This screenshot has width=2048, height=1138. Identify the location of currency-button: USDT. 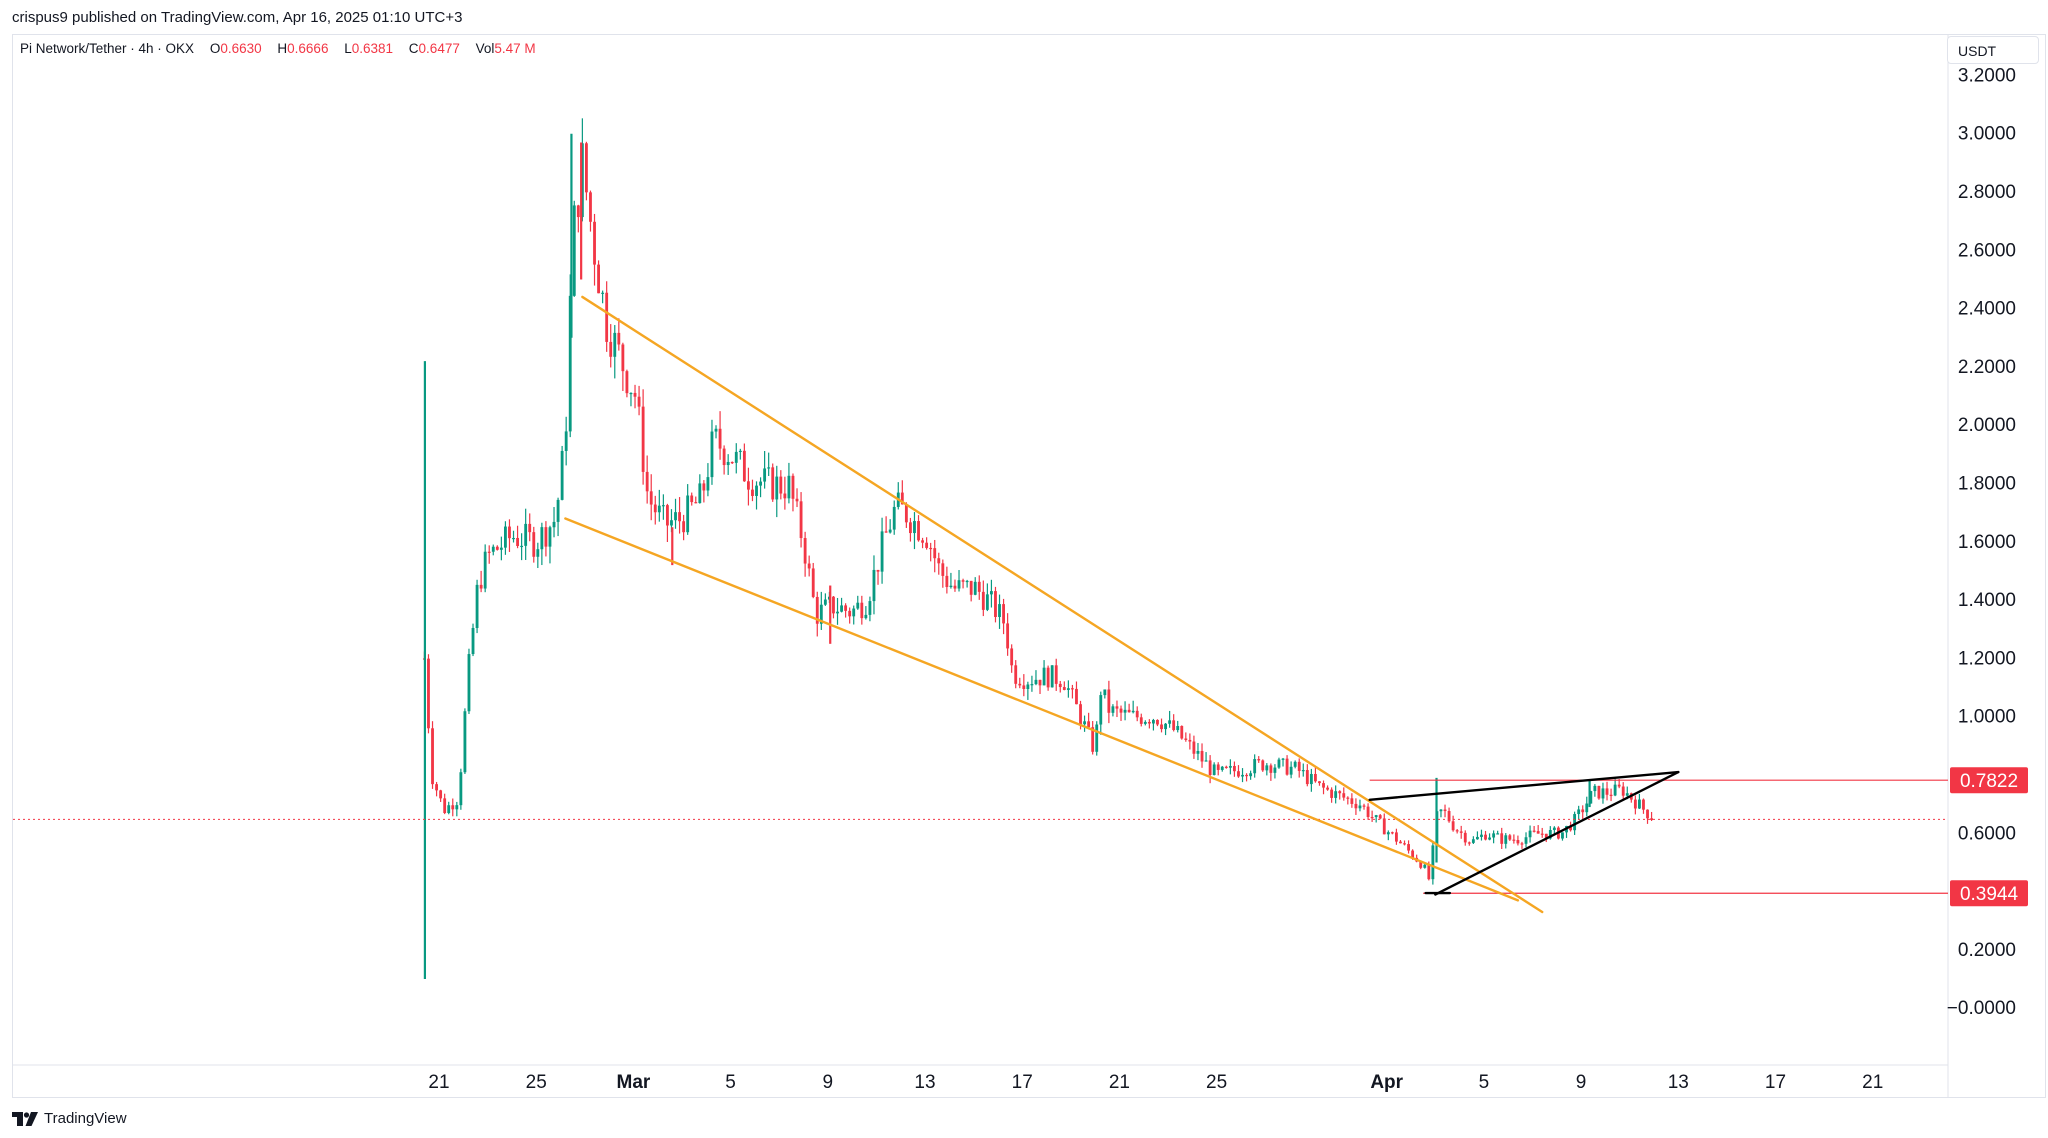
(1993, 50).